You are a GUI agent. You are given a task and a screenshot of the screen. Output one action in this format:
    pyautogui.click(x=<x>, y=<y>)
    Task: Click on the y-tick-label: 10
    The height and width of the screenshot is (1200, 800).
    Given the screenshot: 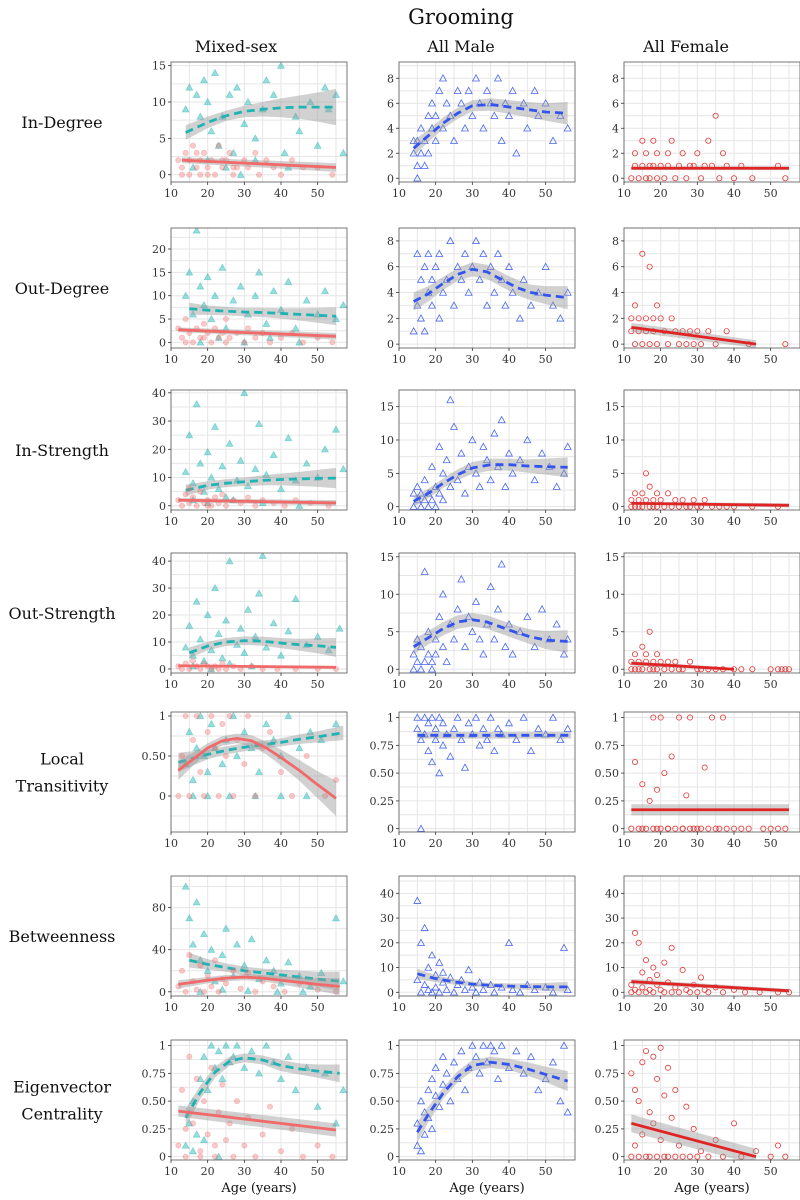 What is the action you would take?
    pyautogui.click(x=159, y=642)
    